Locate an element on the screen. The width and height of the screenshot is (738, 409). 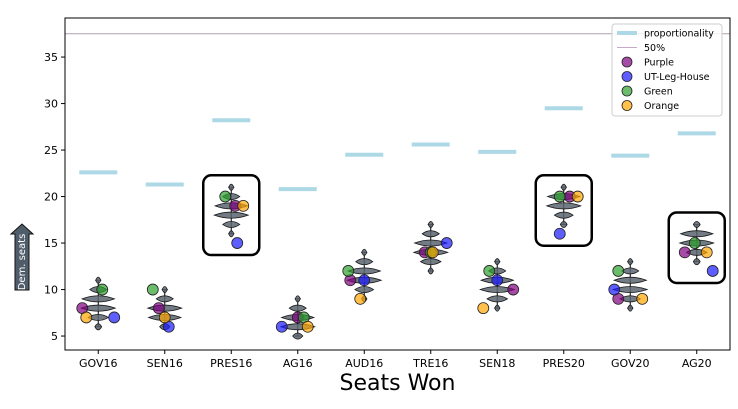
legend-entry-orange: Orange is located at coordinates (650, 106).